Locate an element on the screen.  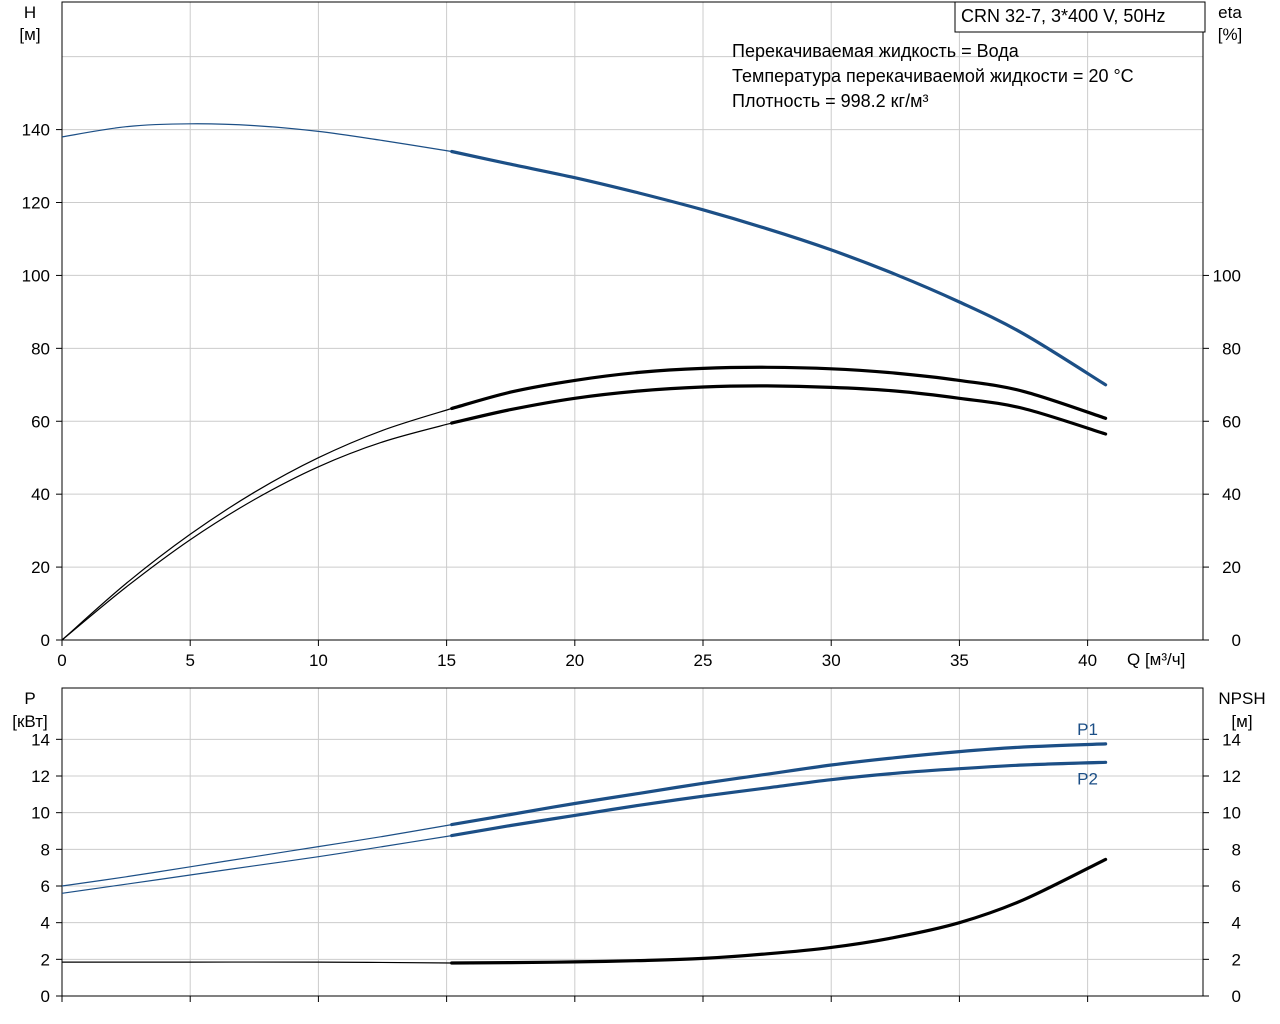
y-left-tick-label: 8 is located at coordinates (45, 849).